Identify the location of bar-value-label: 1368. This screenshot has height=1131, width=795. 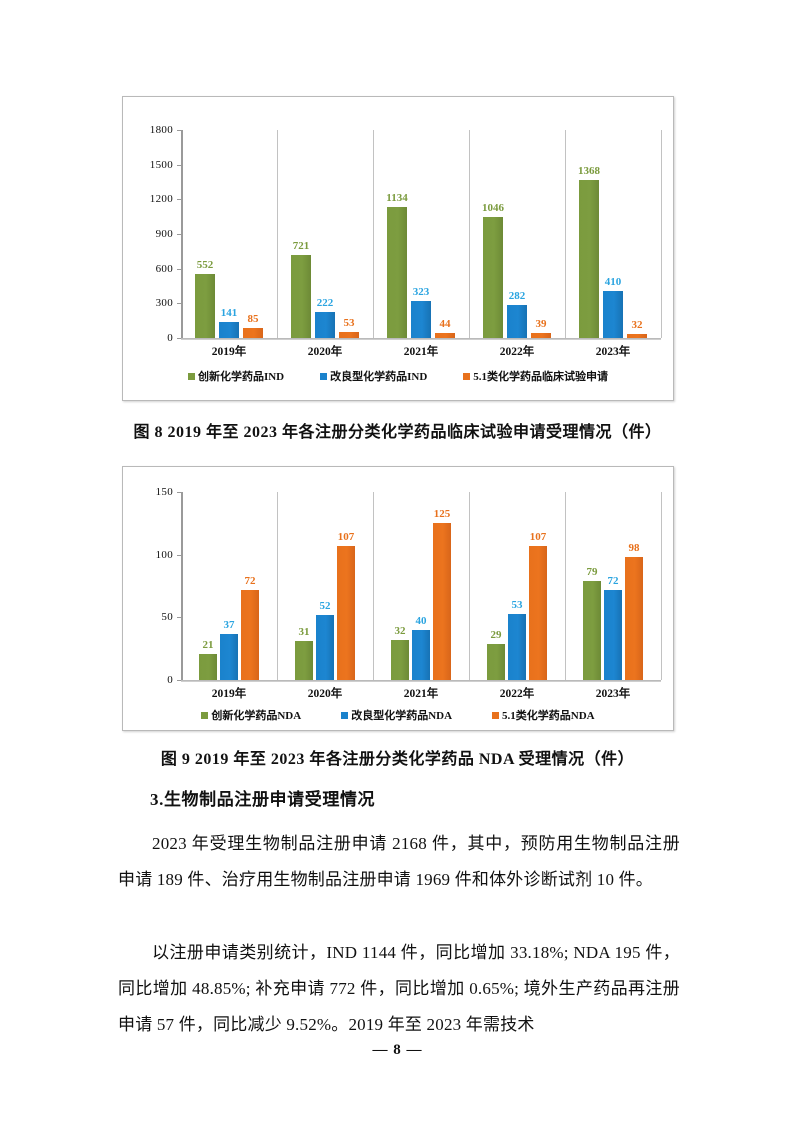
(589, 170).